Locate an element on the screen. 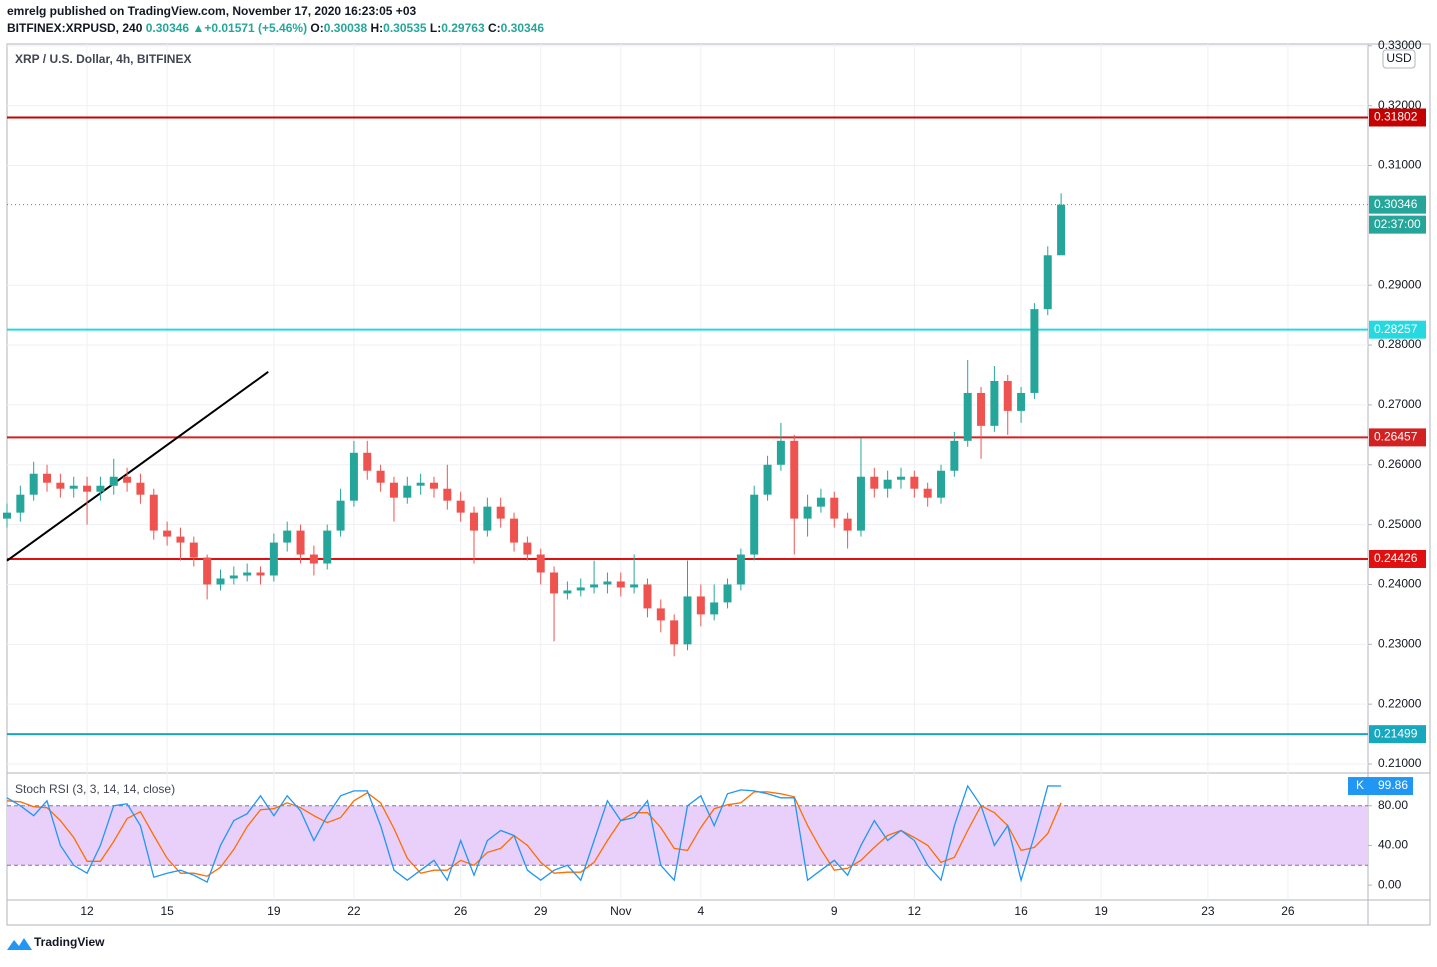  y-tick-label: 80.00 is located at coordinates (1393, 805).